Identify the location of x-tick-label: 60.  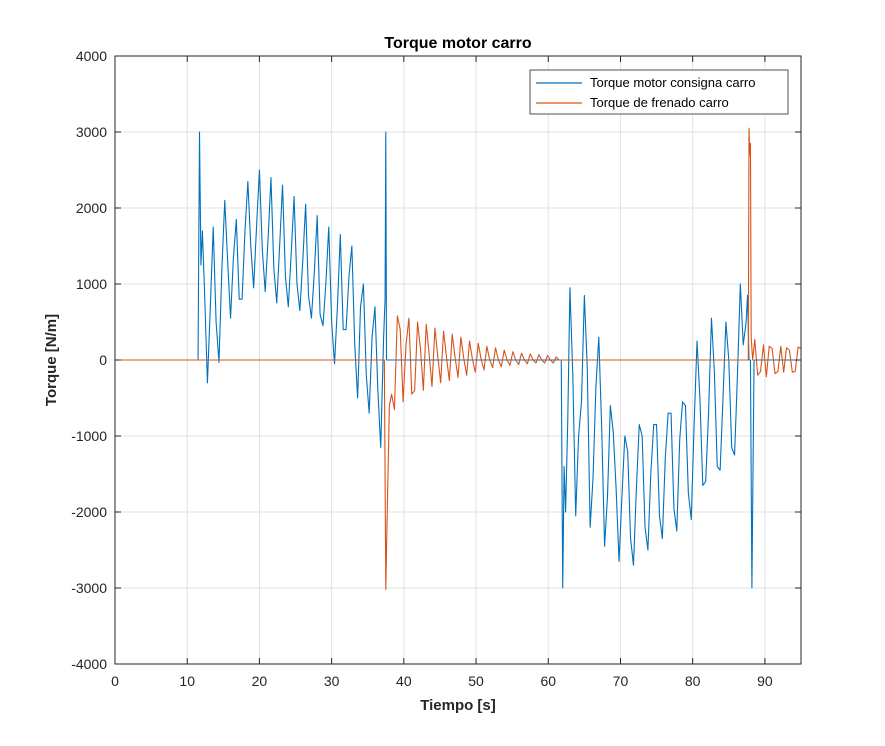
(548, 681).